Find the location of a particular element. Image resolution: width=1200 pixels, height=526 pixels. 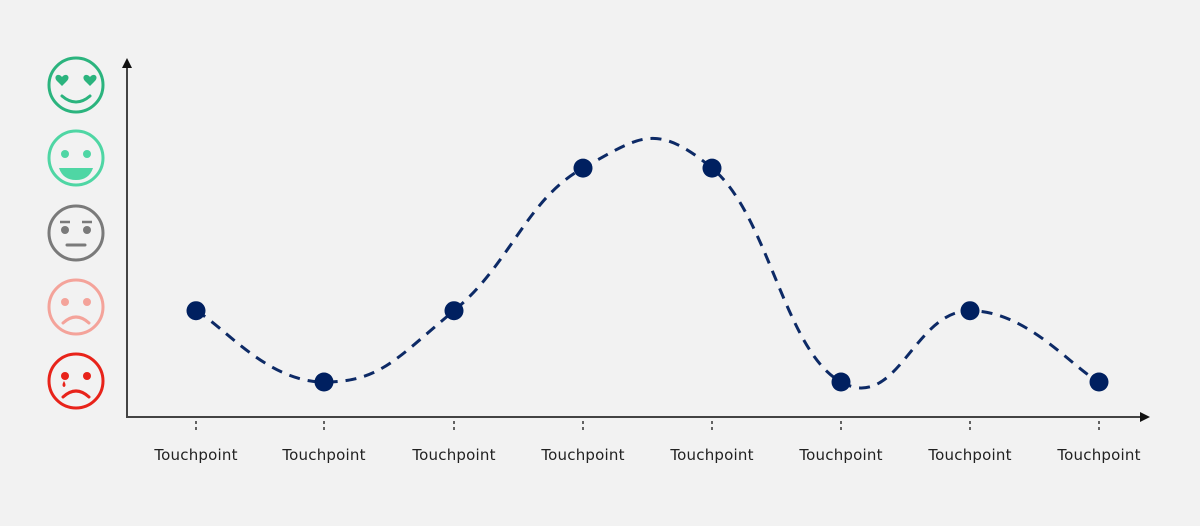

sad-face-icon is located at coordinates (76, 307).